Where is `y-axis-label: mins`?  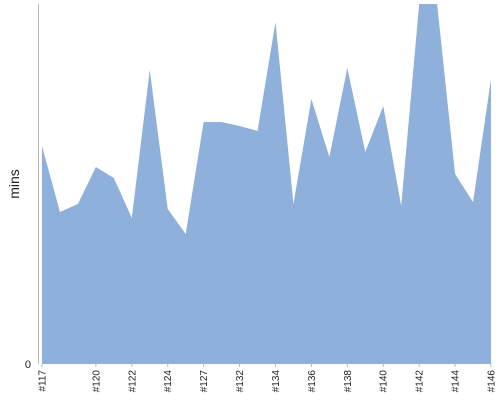 y-axis-label: mins is located at coordinates (14, 184).